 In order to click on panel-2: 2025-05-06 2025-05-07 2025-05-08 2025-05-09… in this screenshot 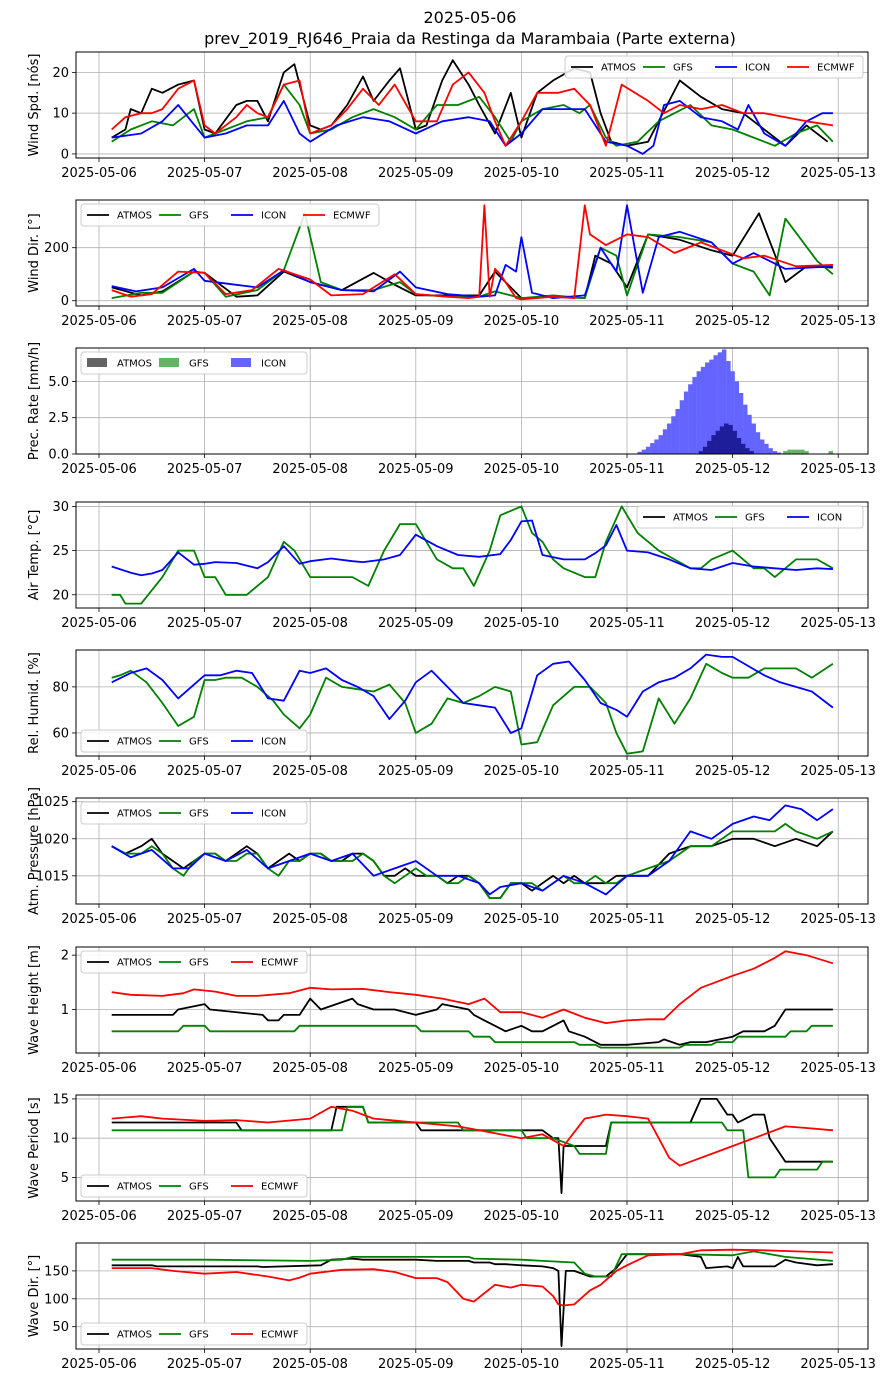, I will do `click(451, 264)`.